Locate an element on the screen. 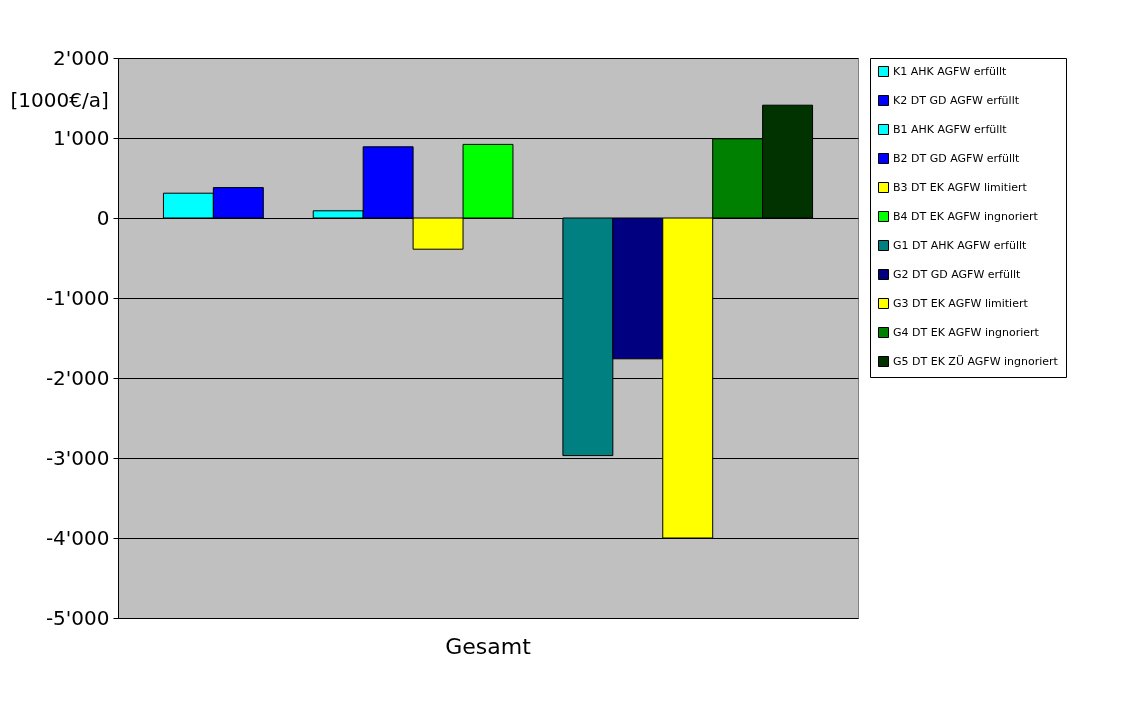 The width and height of the screenshot is (1137, 704). y-tick-label: 1'000 is located at coordinates (81, 137).